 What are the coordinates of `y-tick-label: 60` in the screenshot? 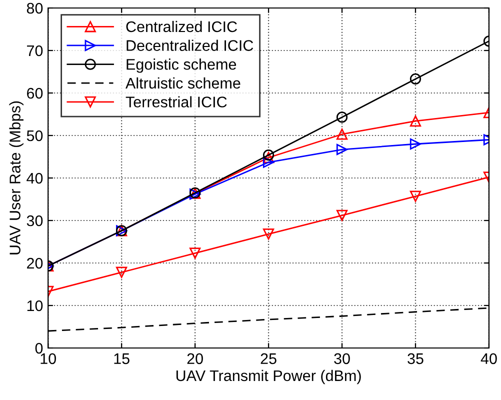 It's located at (35, 93).